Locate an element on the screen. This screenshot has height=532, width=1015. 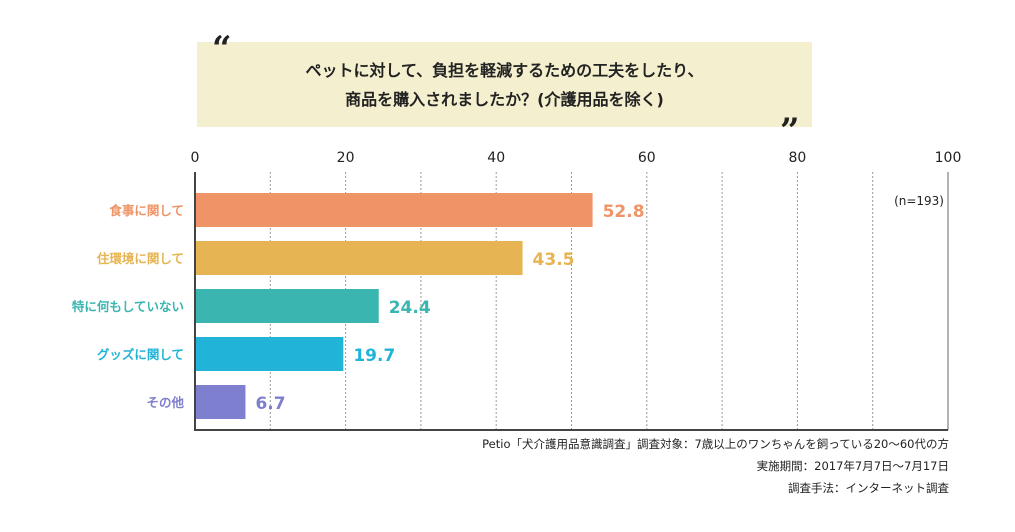
category-label: グッズに関して is located at coordinates (140, 354).